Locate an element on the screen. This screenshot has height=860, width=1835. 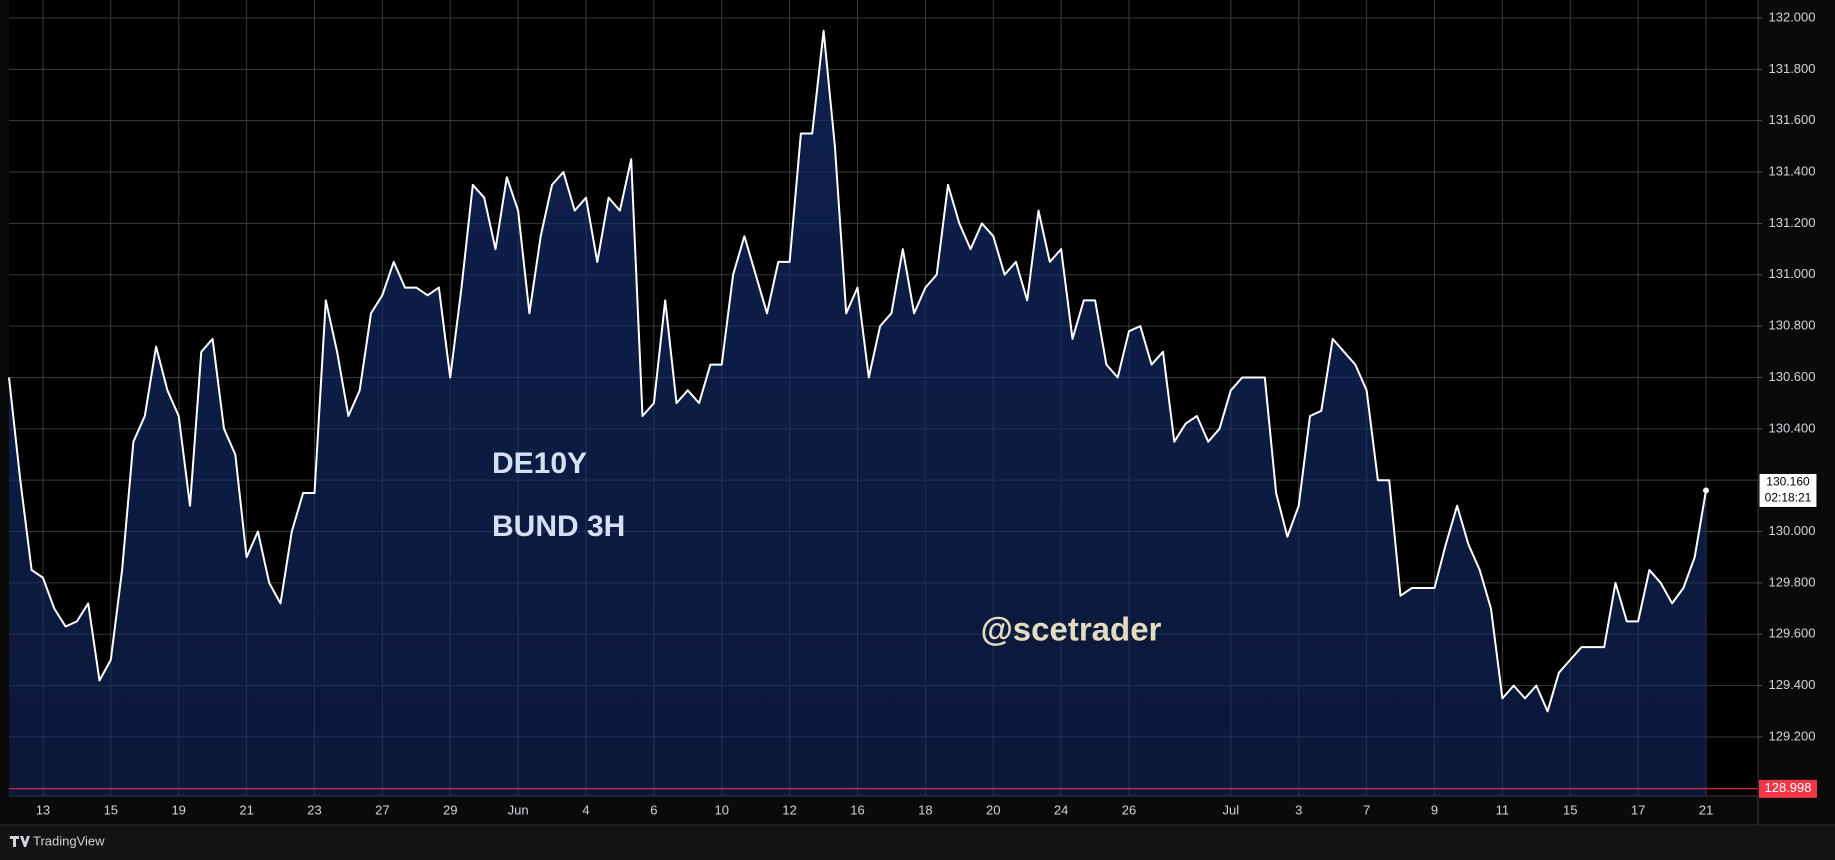
brand-logo is located at coordinates (20, 841).